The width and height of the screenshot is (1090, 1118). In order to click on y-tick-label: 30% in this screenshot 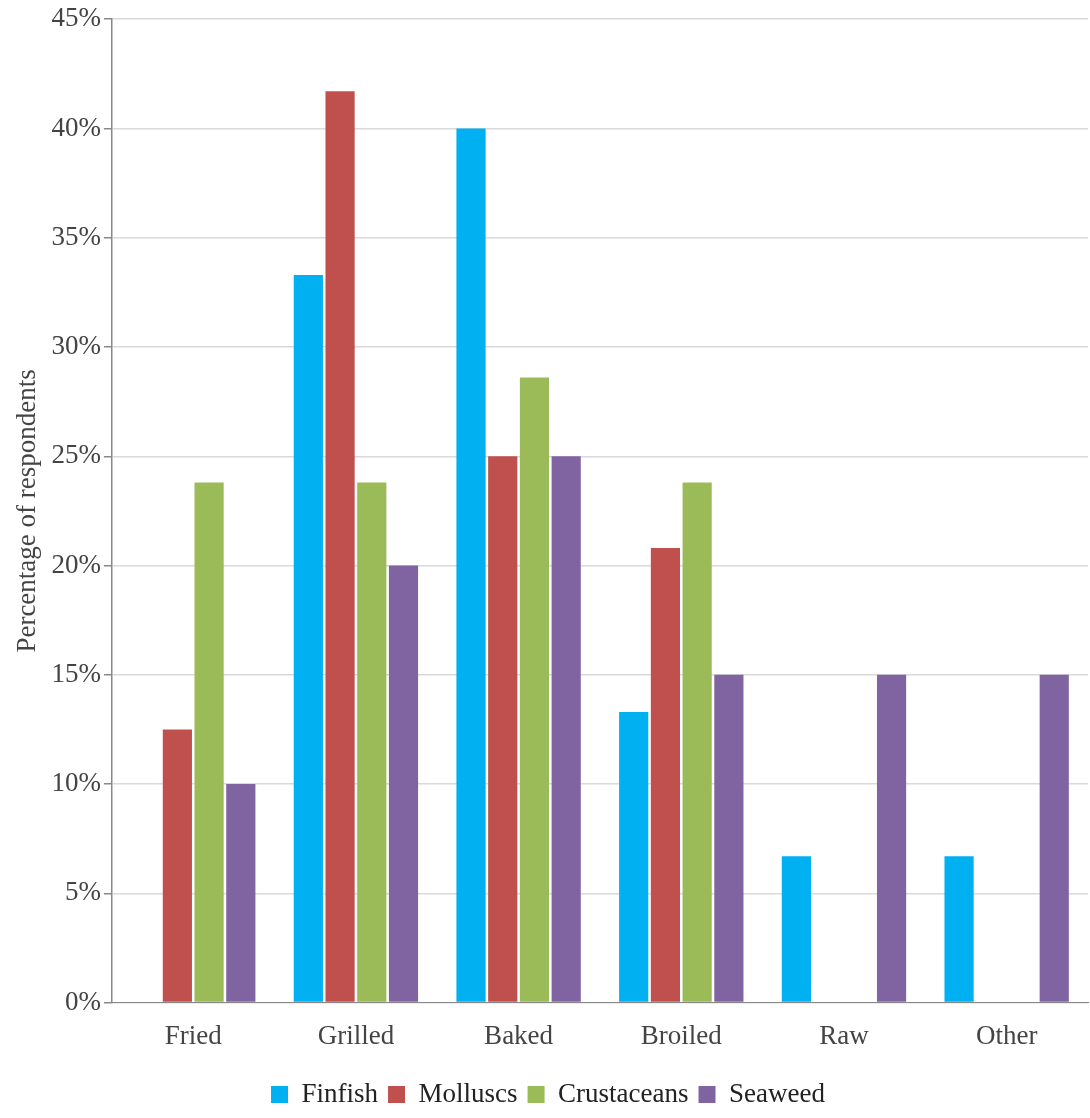, I will do `click(76, 345)`.